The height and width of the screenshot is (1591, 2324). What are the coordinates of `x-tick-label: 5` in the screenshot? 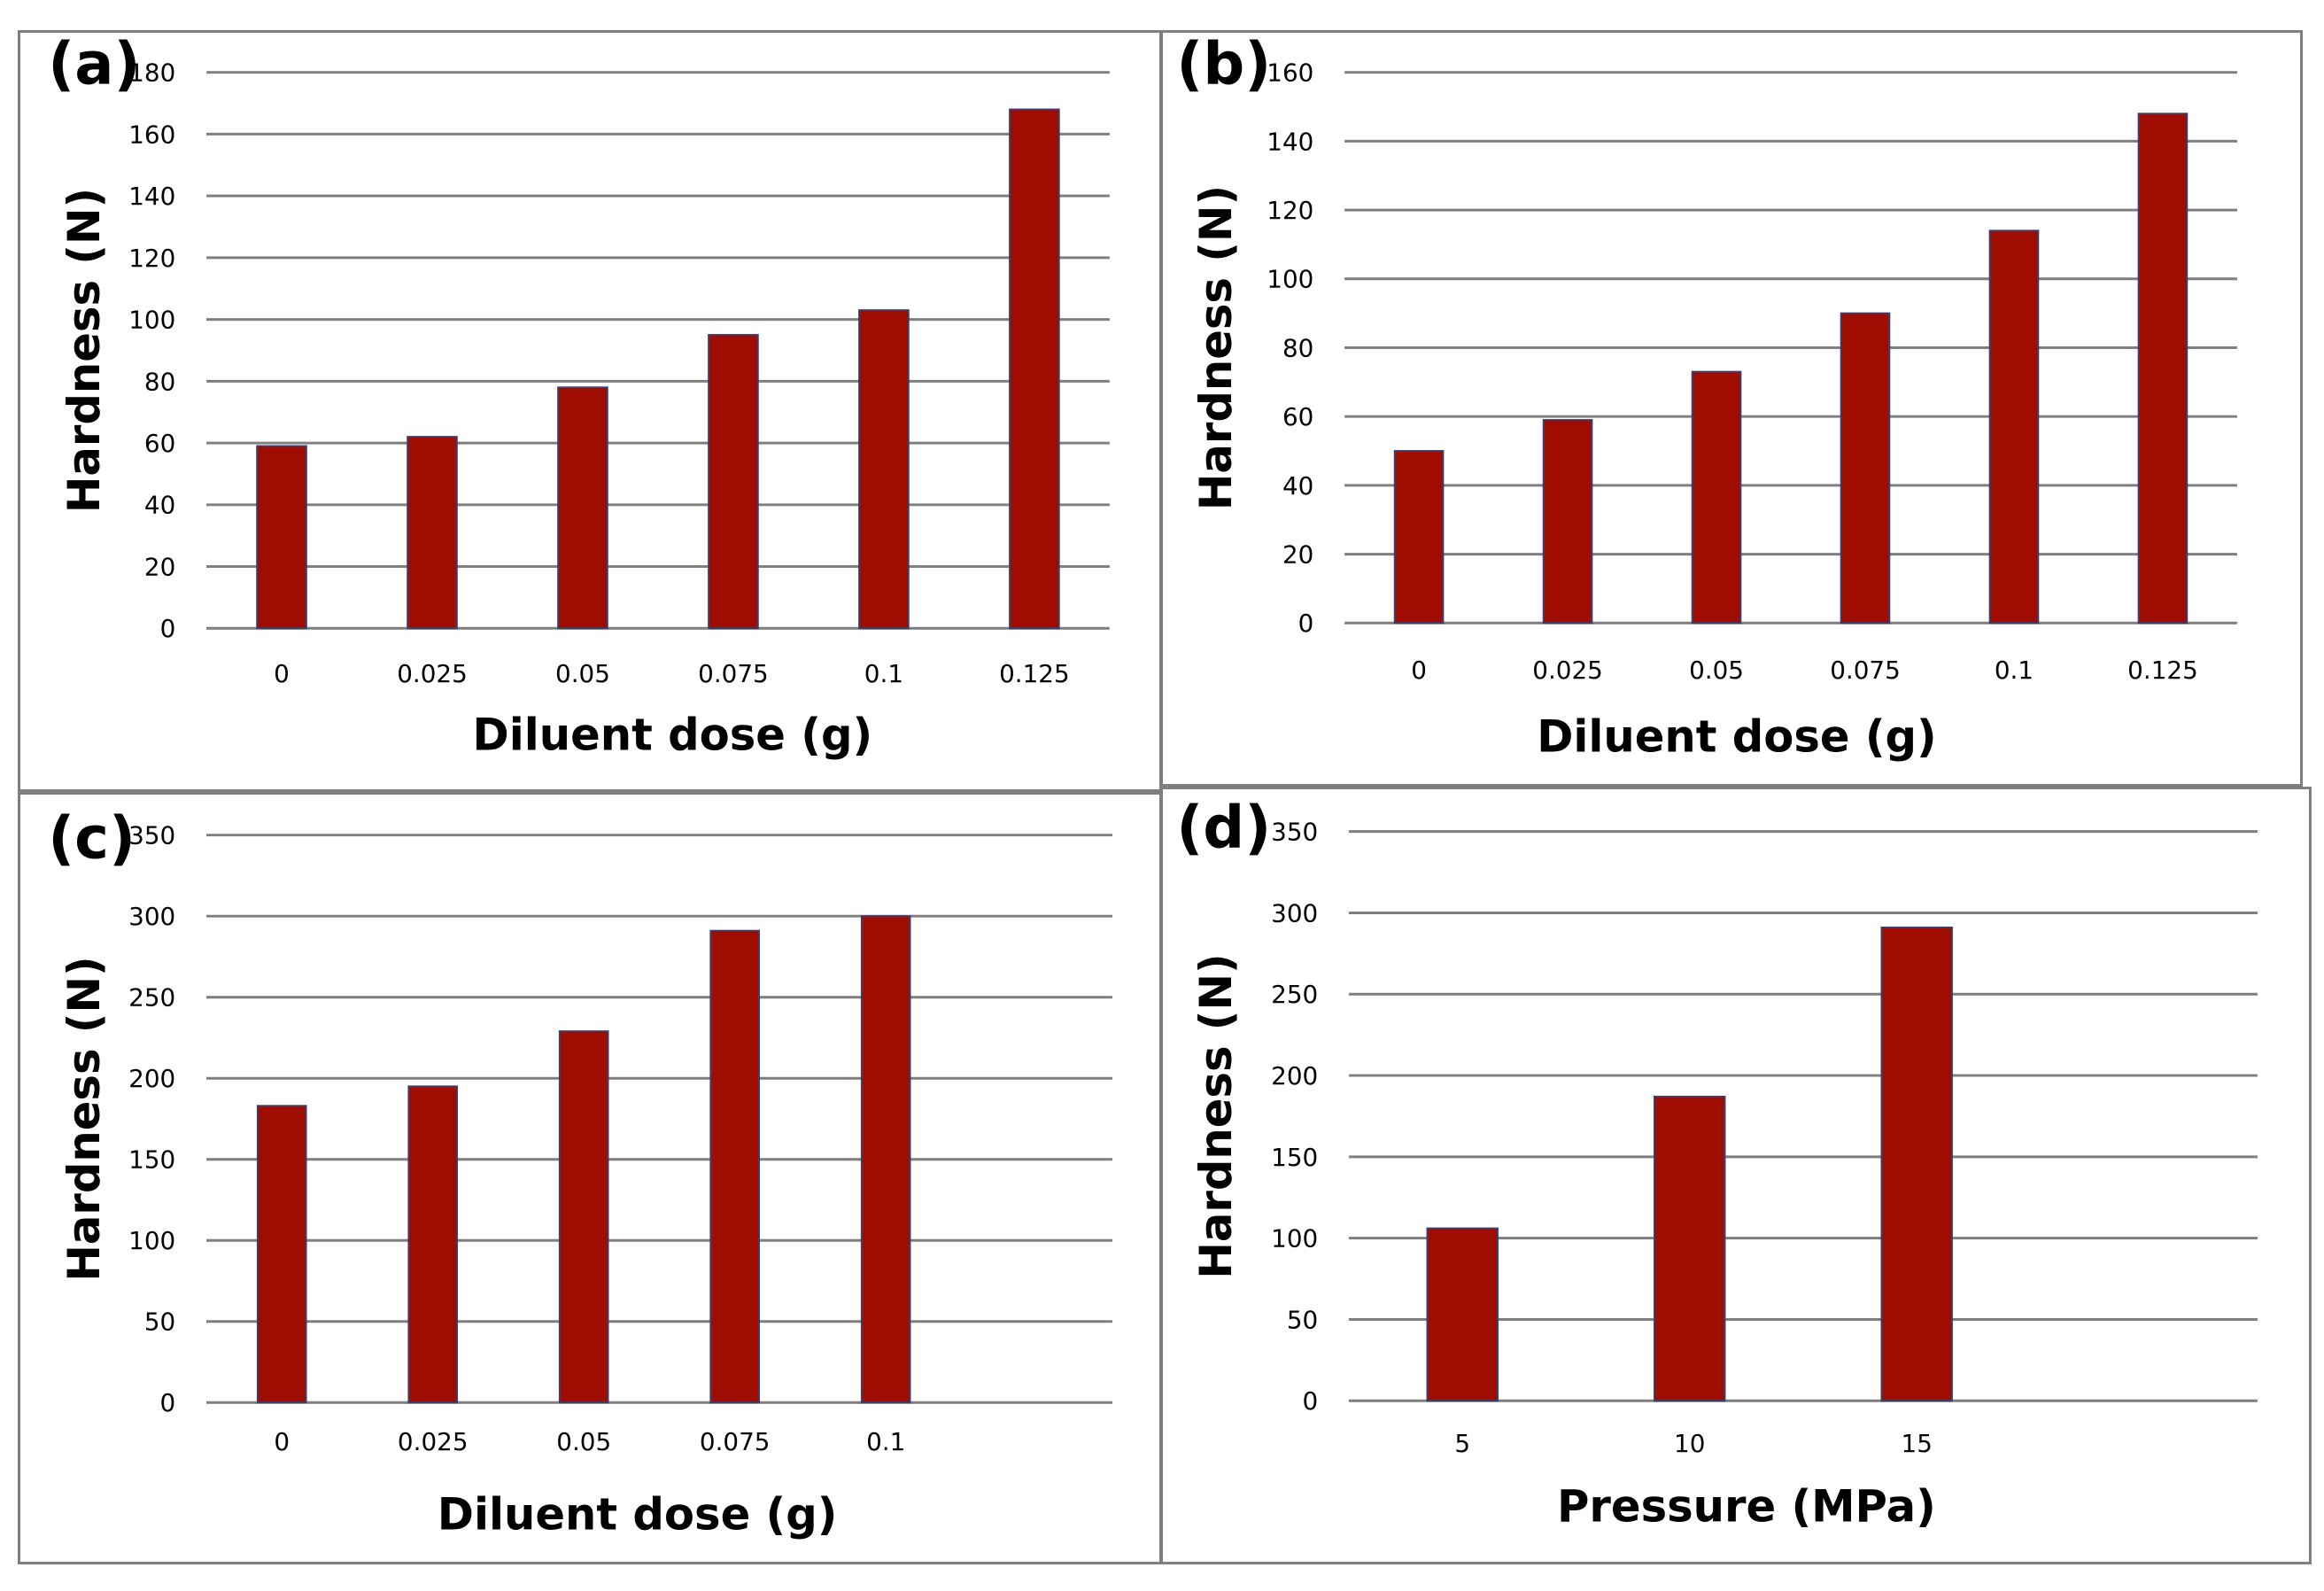 It's located at (1462, 1444).